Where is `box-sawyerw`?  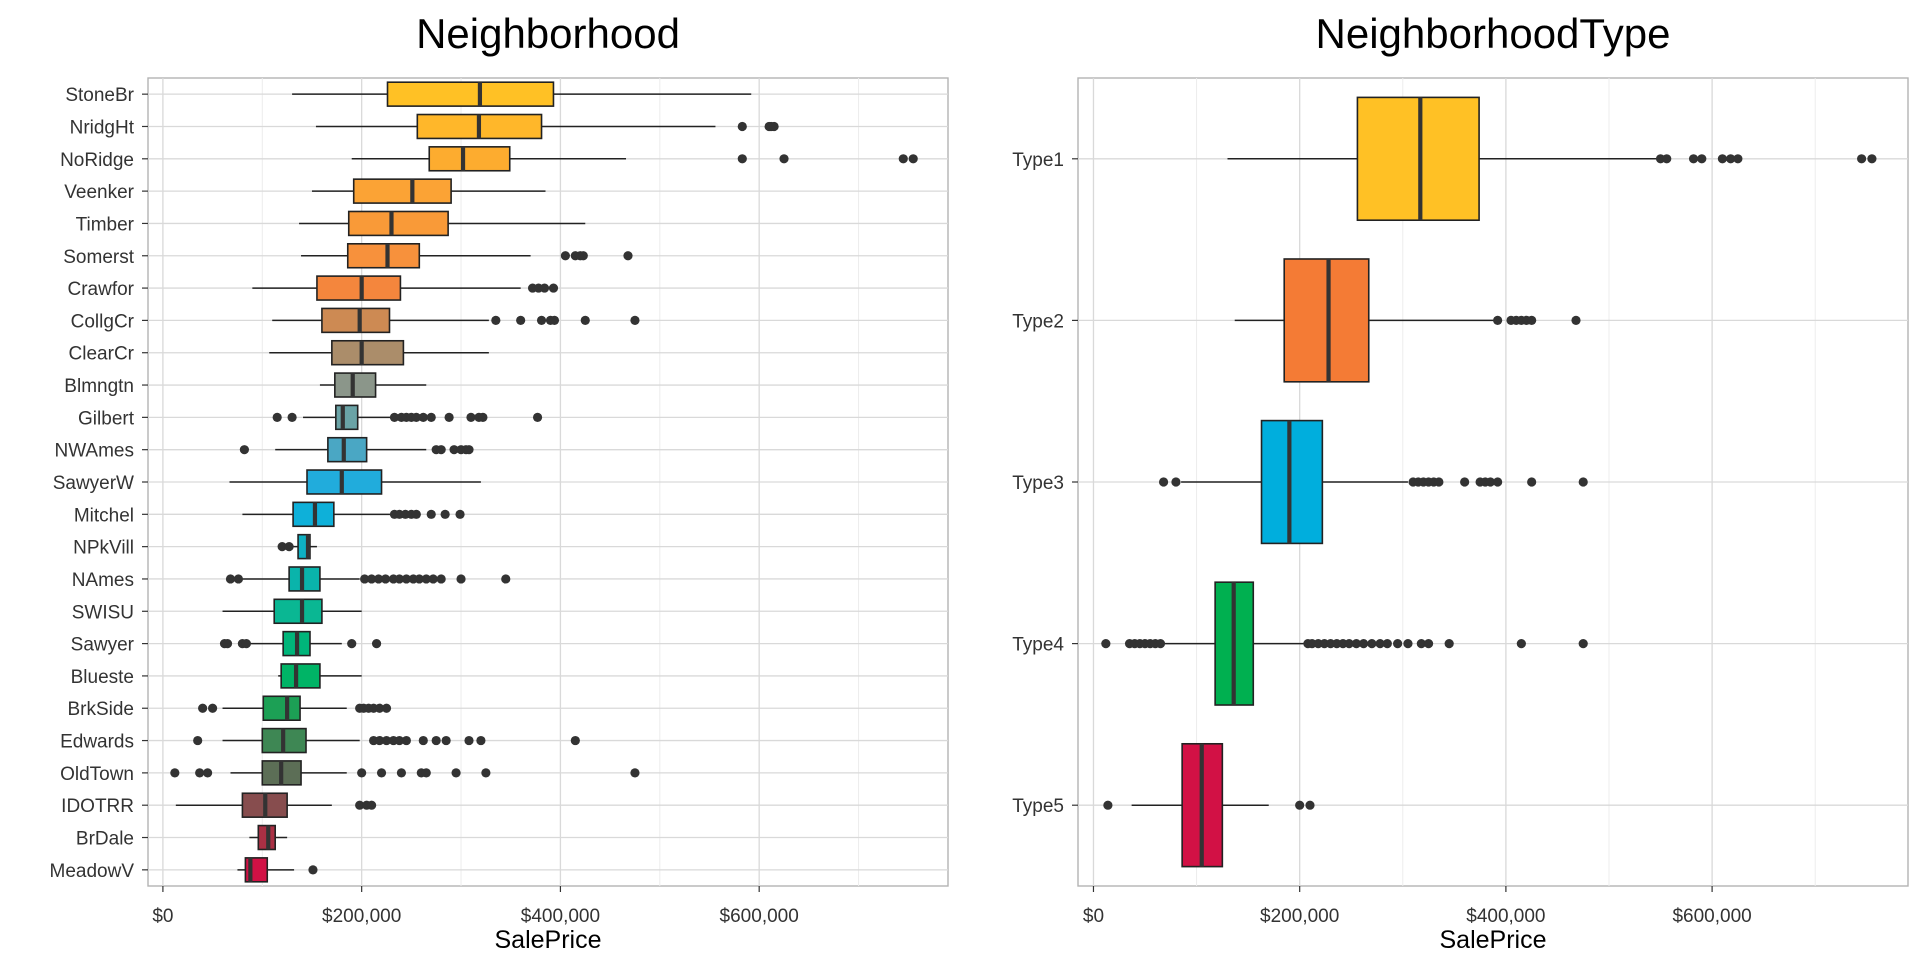
box-sawyerw is located at coordinates (355, 482).